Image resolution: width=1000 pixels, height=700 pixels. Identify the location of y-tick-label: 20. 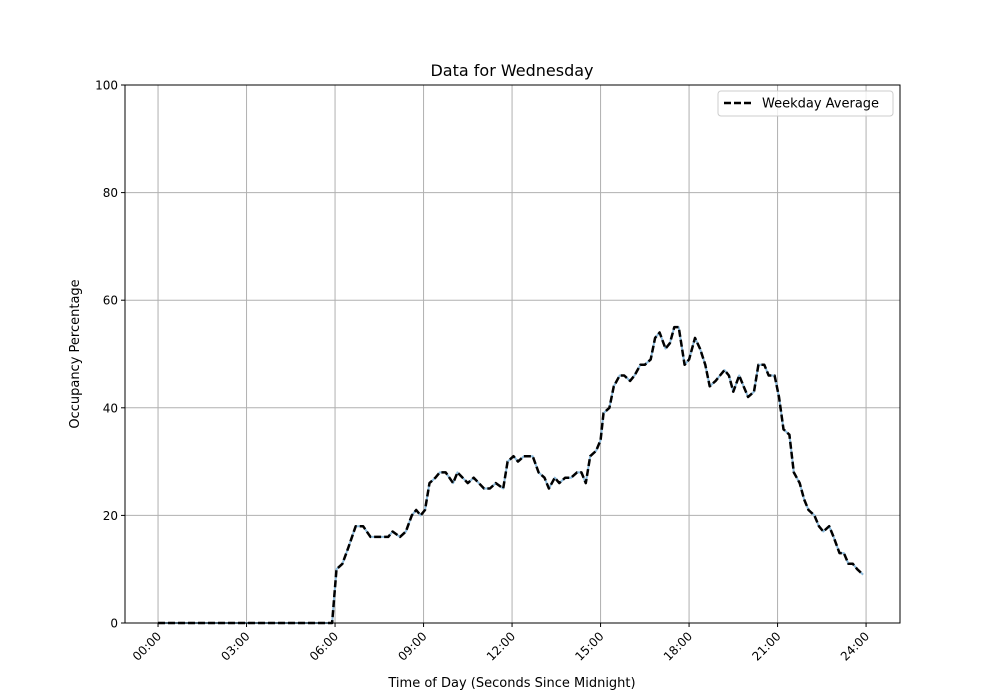
(110, 516).